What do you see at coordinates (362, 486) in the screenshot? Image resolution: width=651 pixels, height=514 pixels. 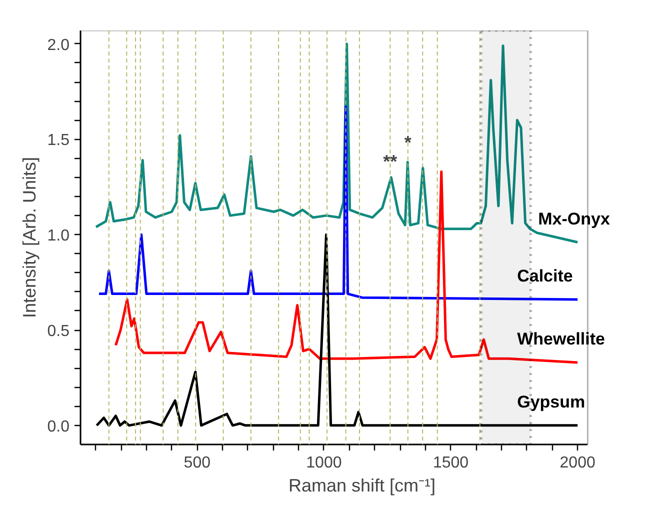 I see `x-axis-title: Raman shift [cm⁻¹]` at bounding box center [362, 486].